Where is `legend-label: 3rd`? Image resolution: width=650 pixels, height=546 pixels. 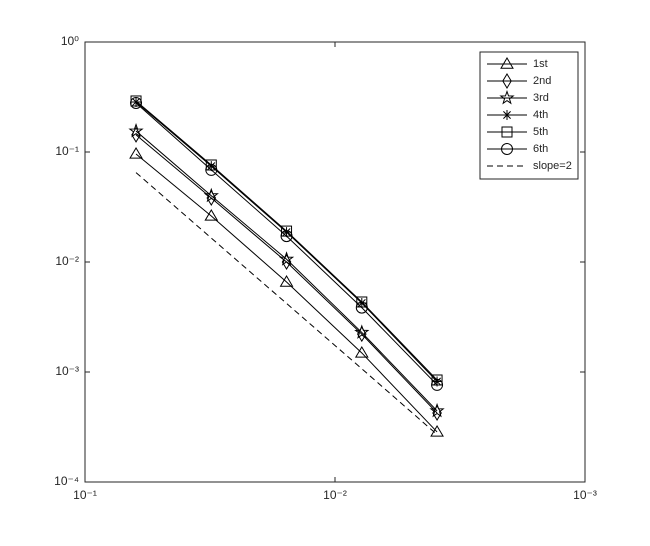 legend-label: 3rd is located at coordinates (541, 98).